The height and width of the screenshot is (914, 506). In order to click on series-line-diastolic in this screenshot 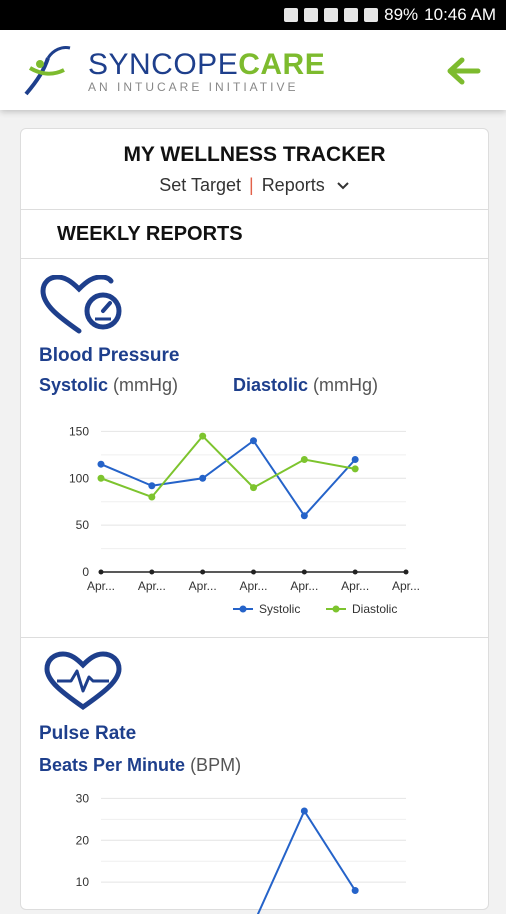, I will do `click(228, 466)`.